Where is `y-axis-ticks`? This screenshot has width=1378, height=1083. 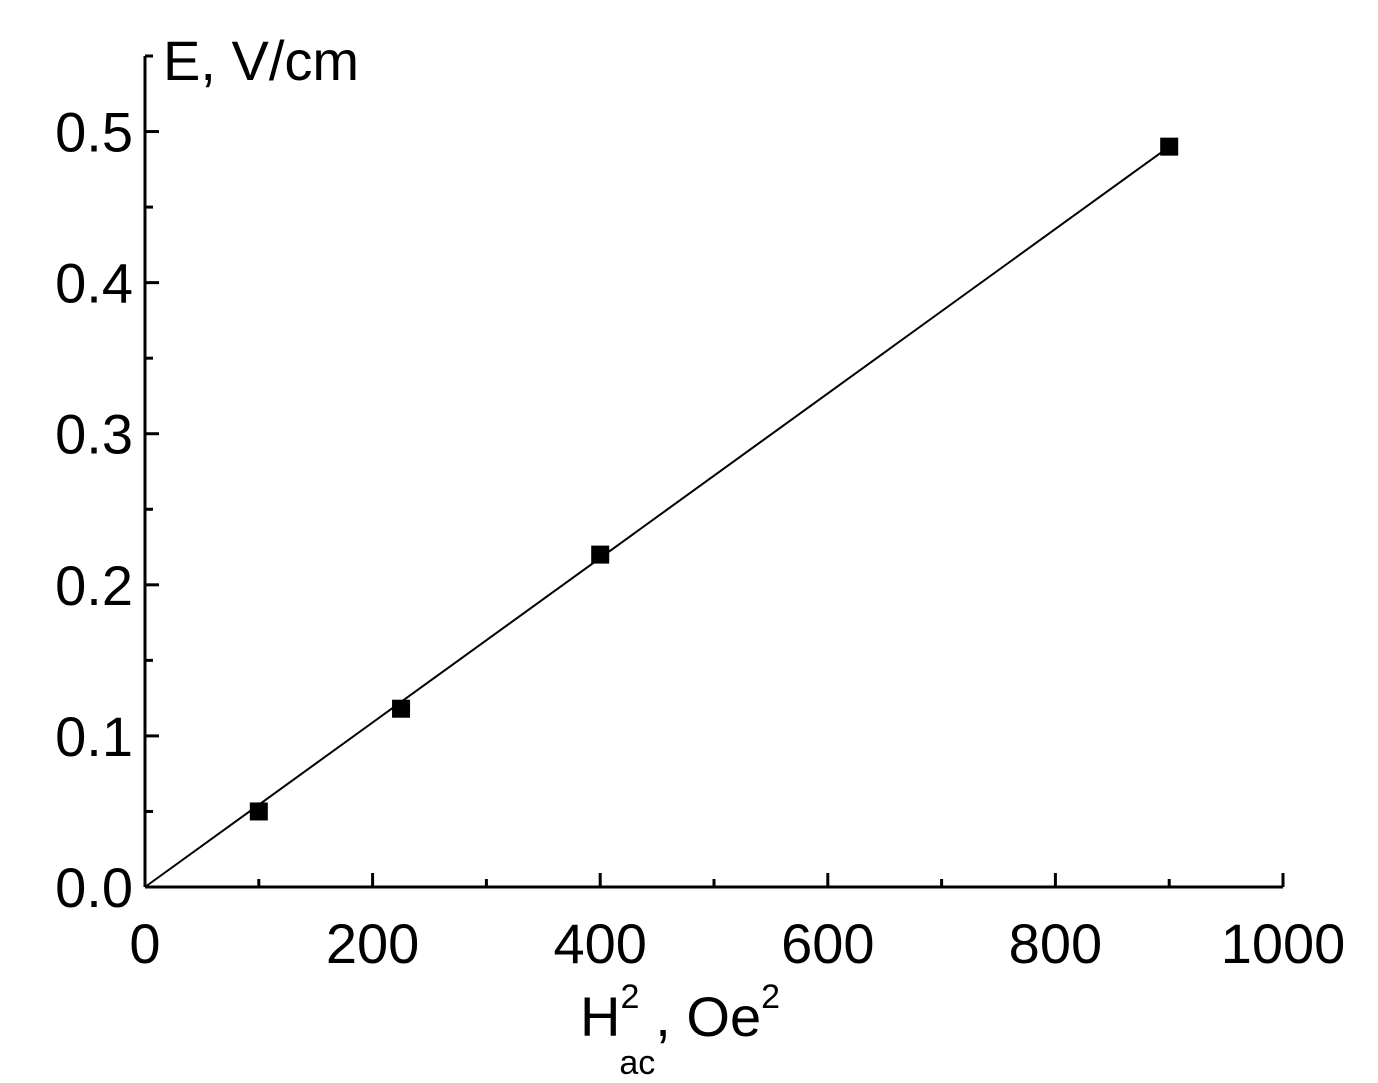 y-axis-ticks is located at coordinates (152, 509).